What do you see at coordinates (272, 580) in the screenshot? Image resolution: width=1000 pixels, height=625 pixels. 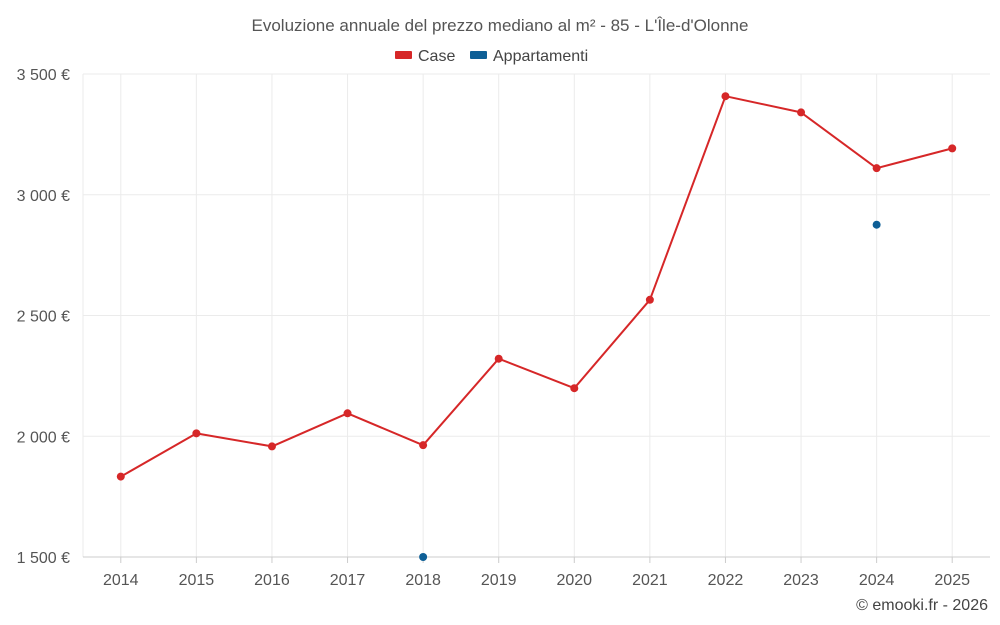 I see `x-tick-label: 2016` at bounding box center [272, 580].